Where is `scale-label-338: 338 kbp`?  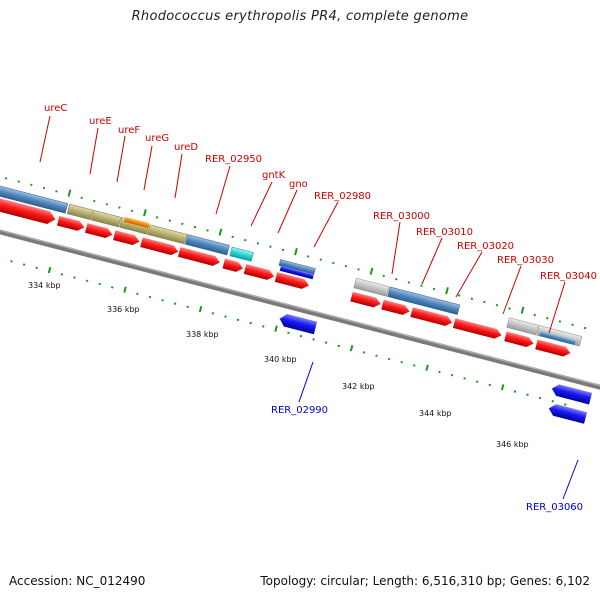 scale-label-338: 338 kbp is located at coordinates (202, 334).